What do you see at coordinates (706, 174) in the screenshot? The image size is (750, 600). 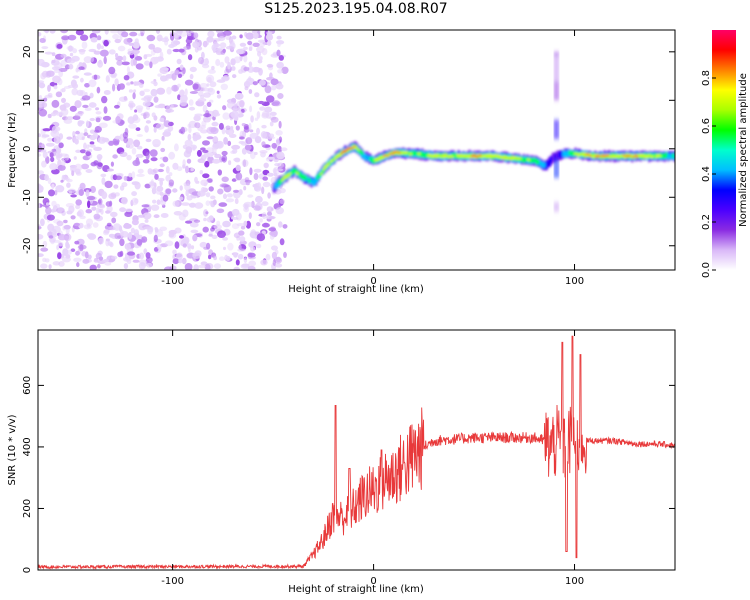 I see `colorbar-tick-label: 0.4` at bounding box center [706, 174].